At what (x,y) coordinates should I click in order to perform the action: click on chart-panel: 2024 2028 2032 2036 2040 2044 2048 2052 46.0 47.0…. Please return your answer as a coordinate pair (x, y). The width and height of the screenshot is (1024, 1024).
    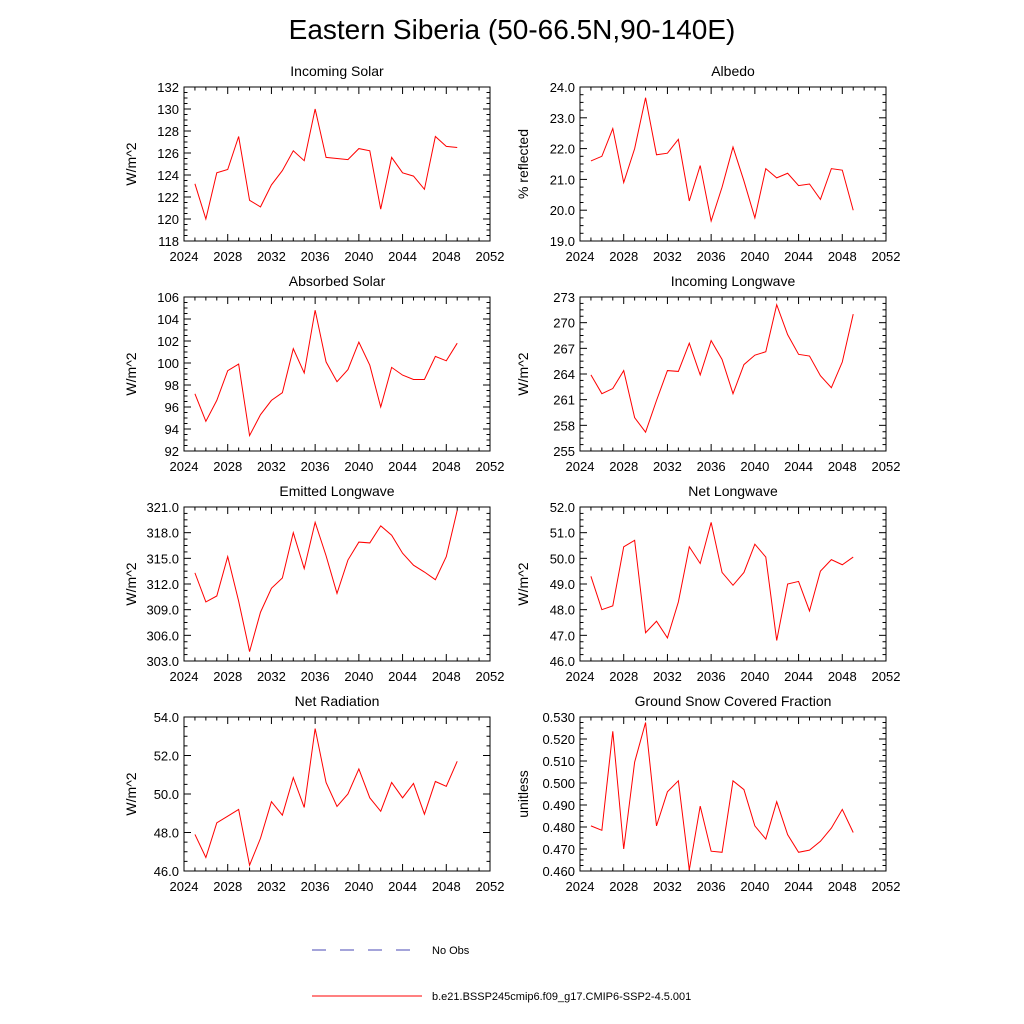
    Looking at the image, I should click on (707, 583).